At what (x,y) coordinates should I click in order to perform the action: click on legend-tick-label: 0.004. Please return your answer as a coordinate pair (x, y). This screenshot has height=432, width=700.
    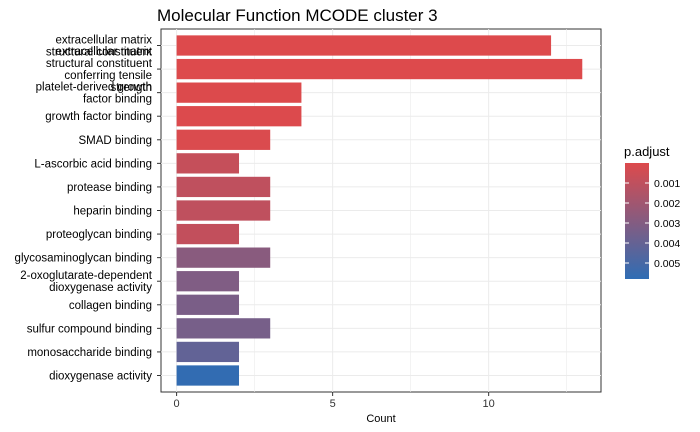
    Looking at the image, I should click on (667, 244).